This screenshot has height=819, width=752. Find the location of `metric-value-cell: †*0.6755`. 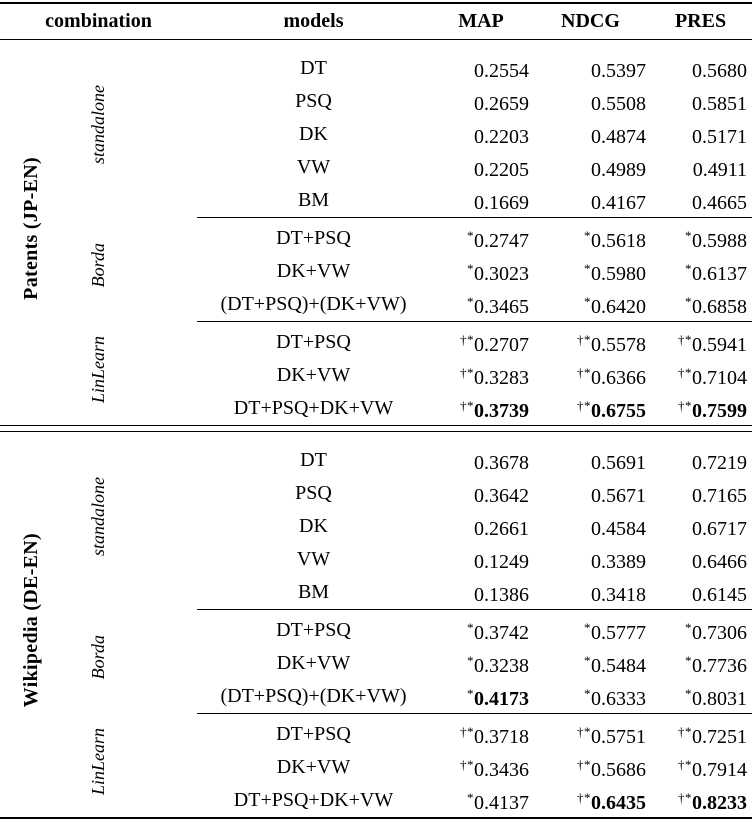

metric-value-cell: †*0.6755 is located at coordinates (590, 409).